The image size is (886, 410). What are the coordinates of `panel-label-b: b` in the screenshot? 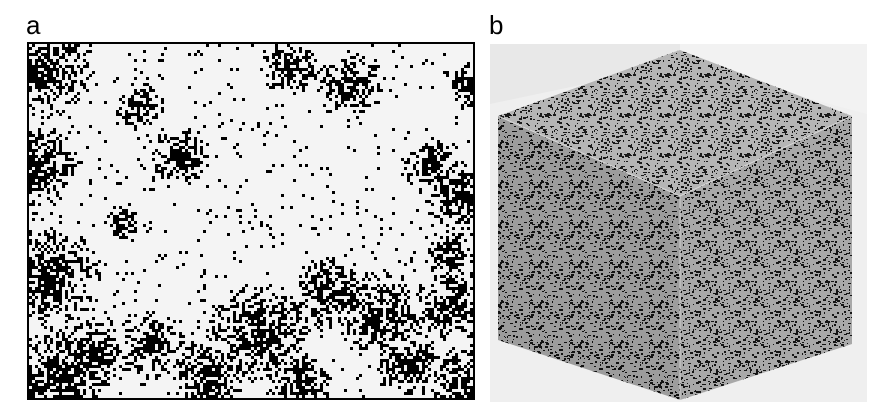 It's located at (496, 25).